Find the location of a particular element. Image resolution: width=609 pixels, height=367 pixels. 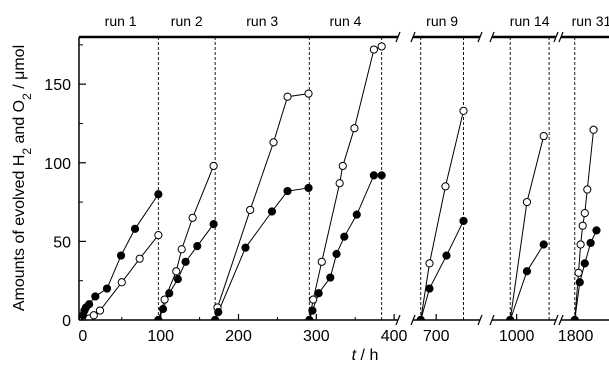

run-label: run 4 is located at coordinates (346, 21).